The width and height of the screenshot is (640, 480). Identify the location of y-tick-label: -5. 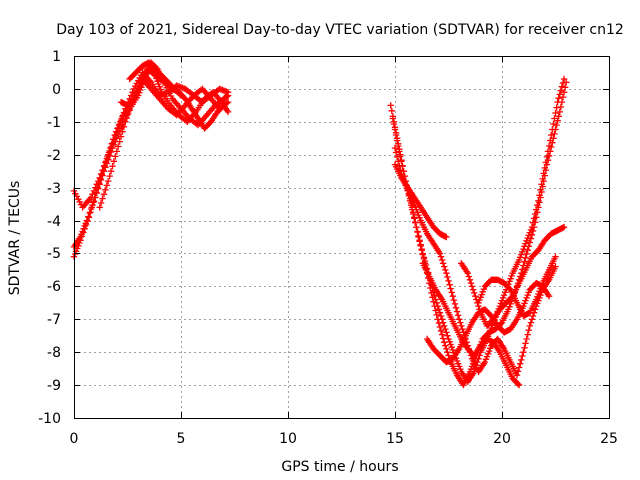
(54, 254).